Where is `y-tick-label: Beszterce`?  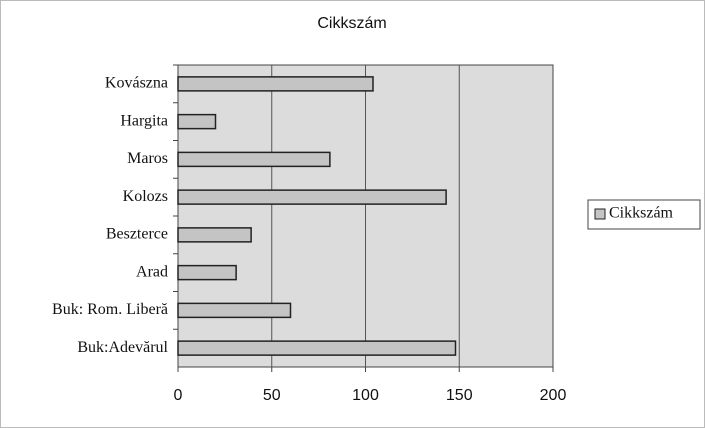
y-tick-label: Beszterce is located at coordinates (137, 234).